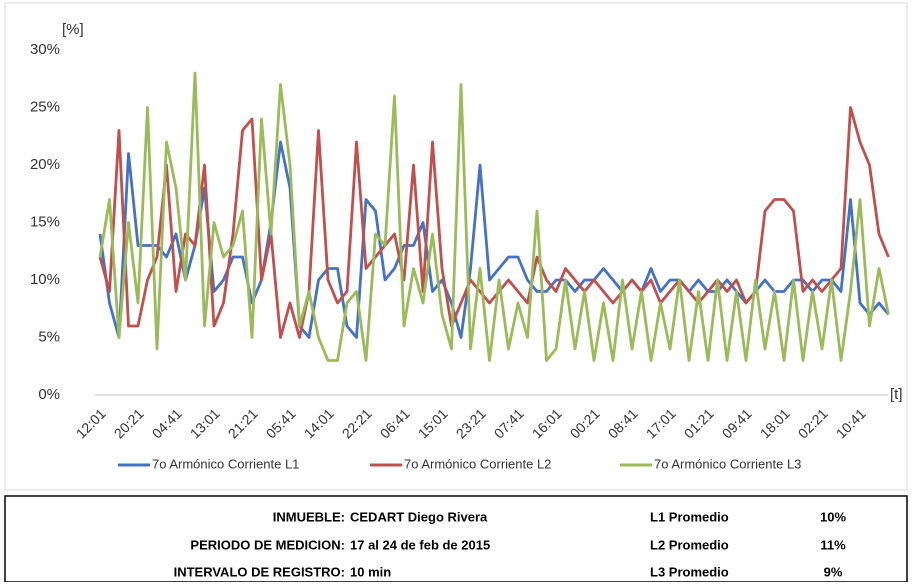 This screenshot has width=912, height=587. I want to click on stat-value: 10%, so click(833, 516).